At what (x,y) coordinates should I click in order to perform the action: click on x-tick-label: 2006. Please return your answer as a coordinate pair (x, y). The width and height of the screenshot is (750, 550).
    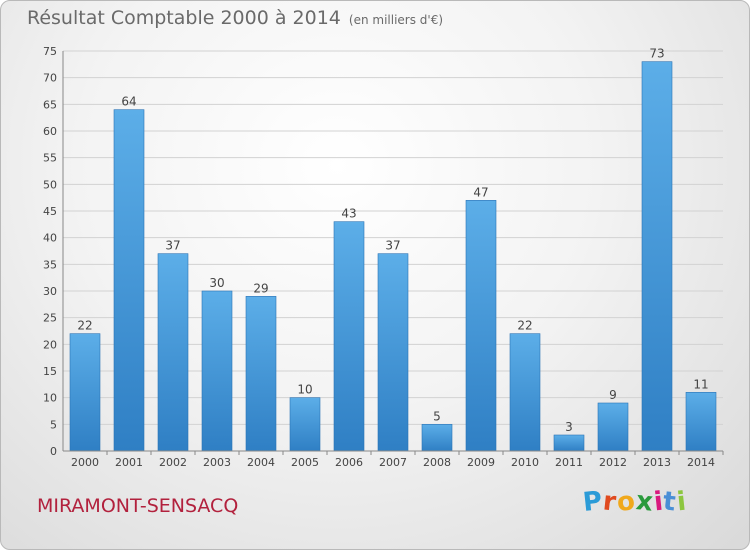
    Looking at the image, I should click on (349, 462).